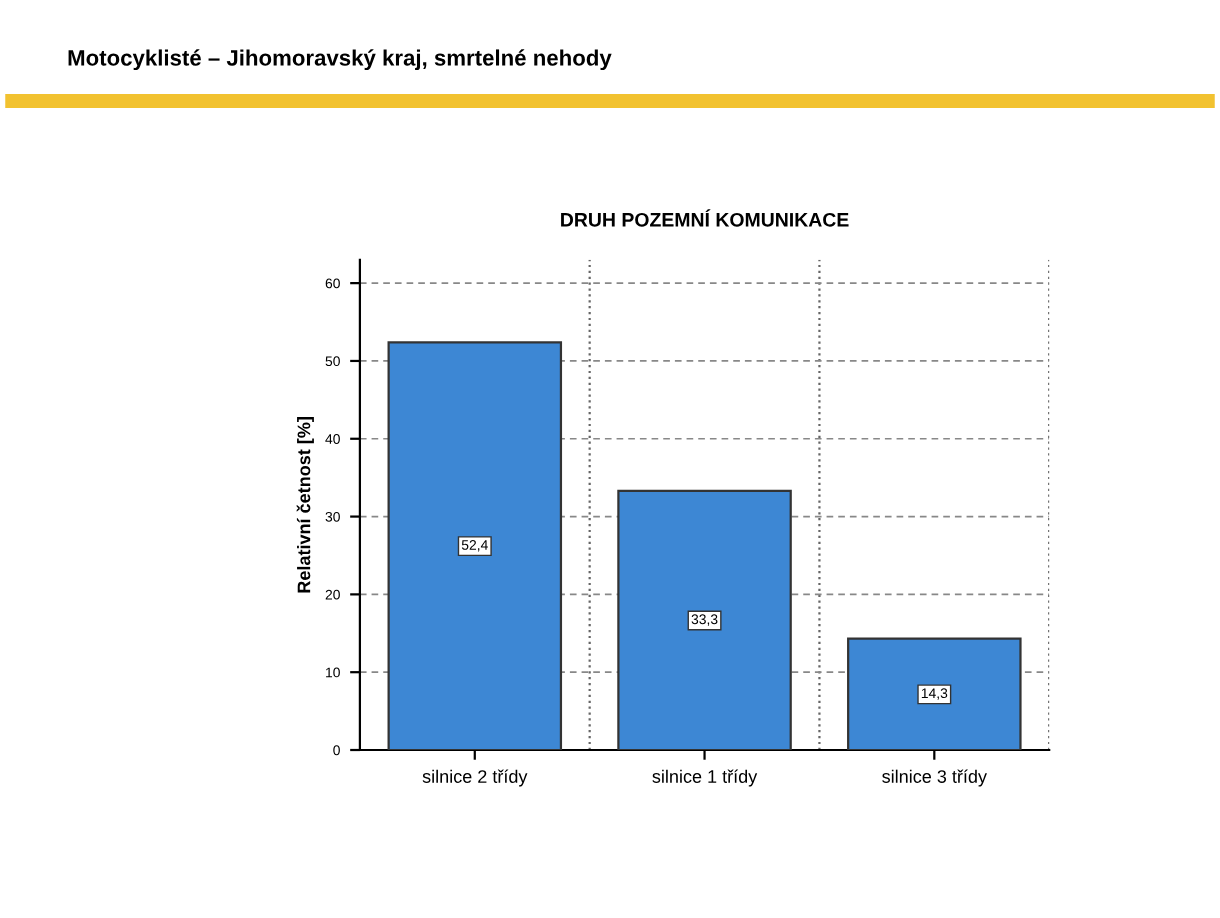 Image resolution: width=1220 pixels, height=918 pixels. Describe the element at coordinates (705, 218) in the screenshot. I see `chart-title: DRUH POZEMNÍ KOMUNIKACE` at that location.